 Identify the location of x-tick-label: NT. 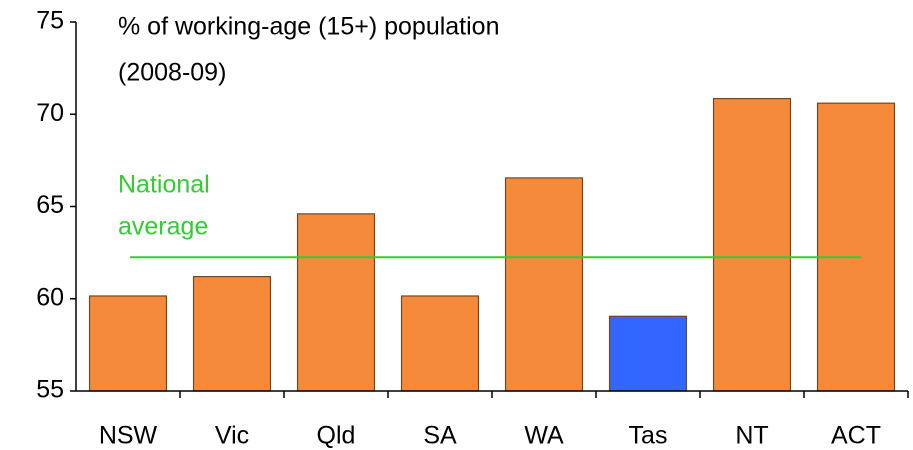
(751, 436).